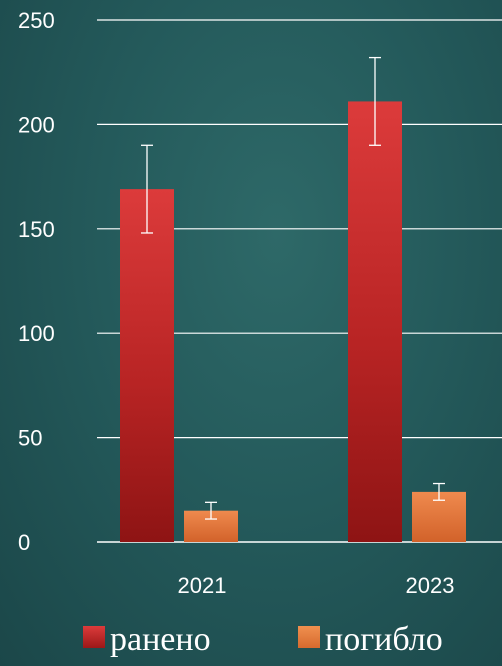 The width and height of the screenshot is (502, 666). I want to click on y-tick-label: 250, so click(36, 20).